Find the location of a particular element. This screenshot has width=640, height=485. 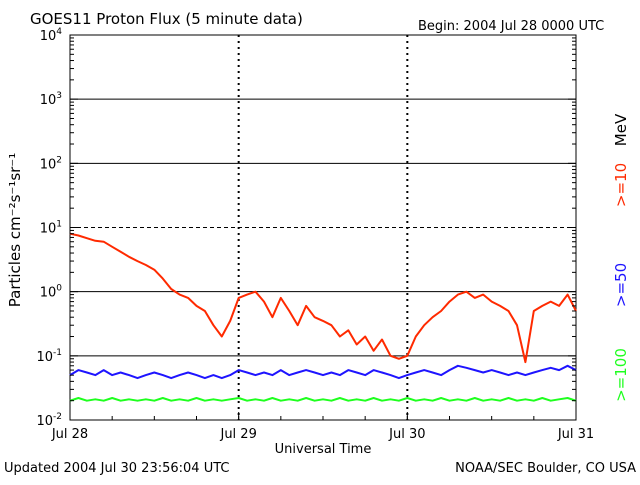

chart-subtitle: Begin: 2004 Jul 28 0000 UTC is located at coordinates (511, 26).